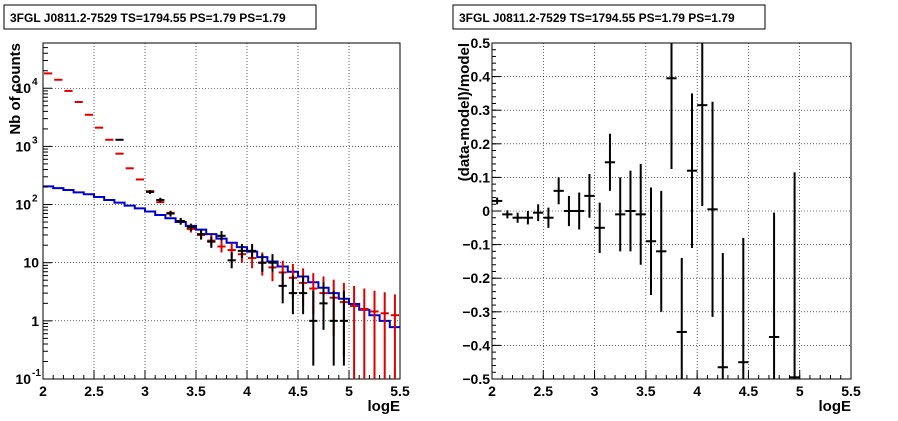  Describe the element at coordinates (851, 391) in the screenshot. I see `residuals-x-tick-label: 5.5` at that location.